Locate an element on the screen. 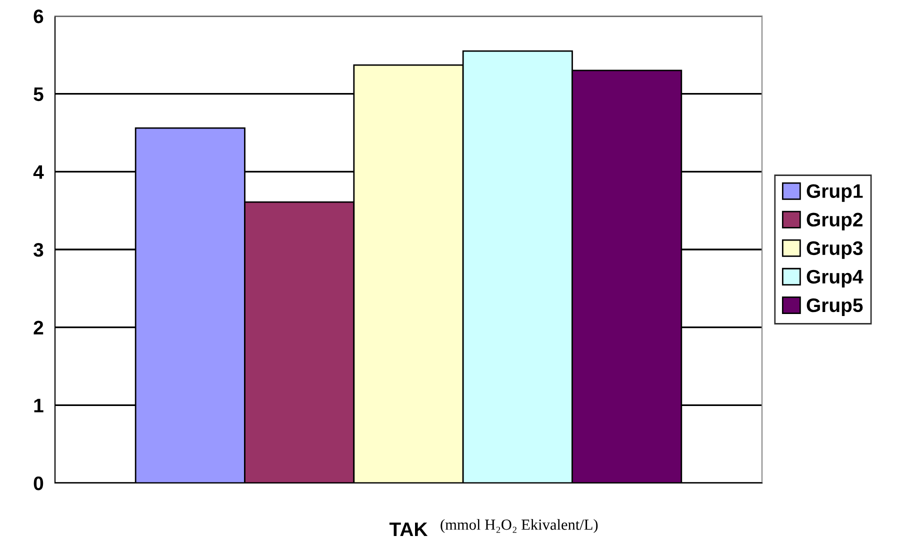  legend-label: Grup3 is located at coordinates (834, 250).